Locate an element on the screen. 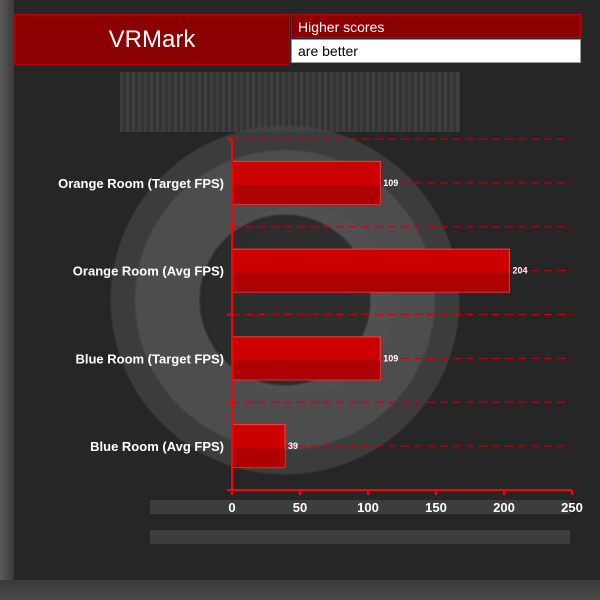 The image size is (600, 600). background-case-frame is located at coordinates (7, 300).